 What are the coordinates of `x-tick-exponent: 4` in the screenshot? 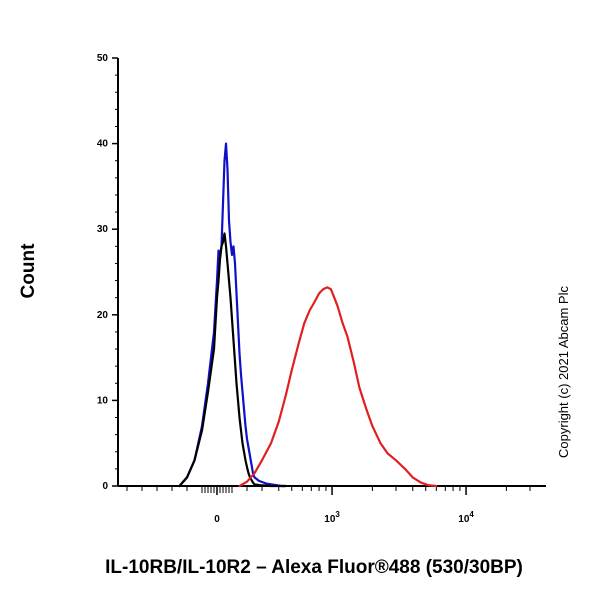 It's located at (471, 514).